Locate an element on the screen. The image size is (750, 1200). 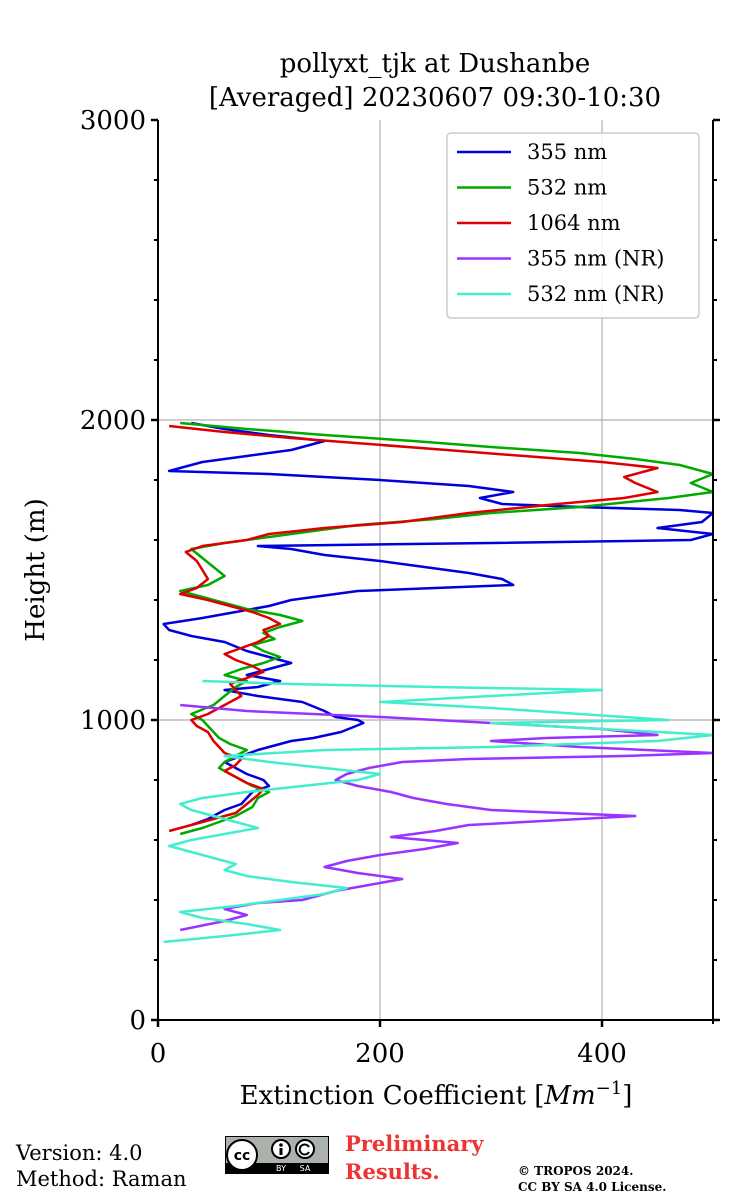
x-tick-label: 400 is located at coordinates (602, 1054).